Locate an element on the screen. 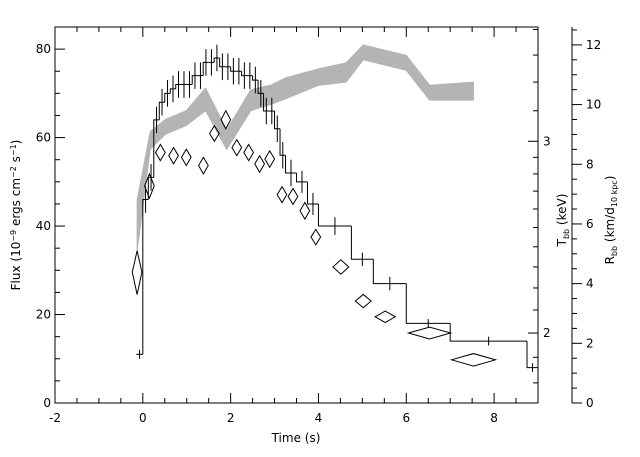 The height and width of the screenshot is (457, 640). x-tick-label: 4 is located at coordinates (319, 418).